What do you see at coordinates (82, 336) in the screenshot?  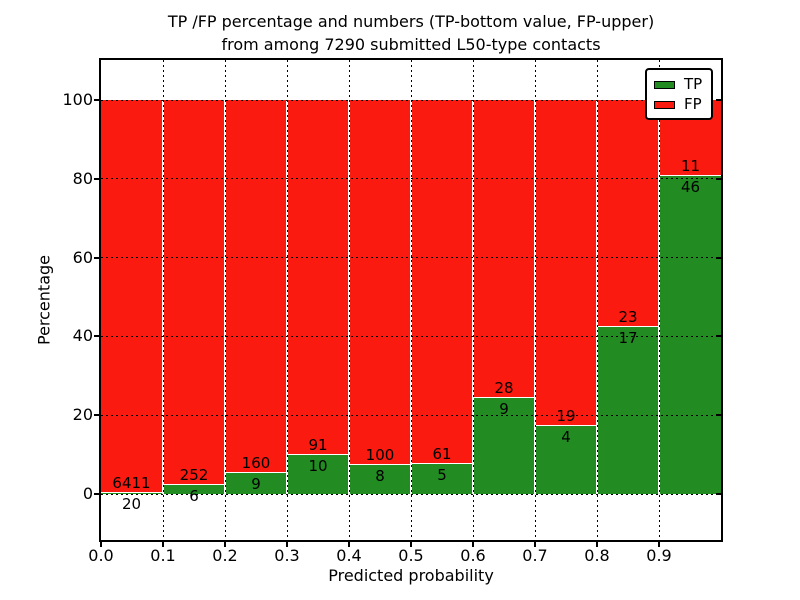 I see `y-tick-label: 40` at bounding box center [82, 336].